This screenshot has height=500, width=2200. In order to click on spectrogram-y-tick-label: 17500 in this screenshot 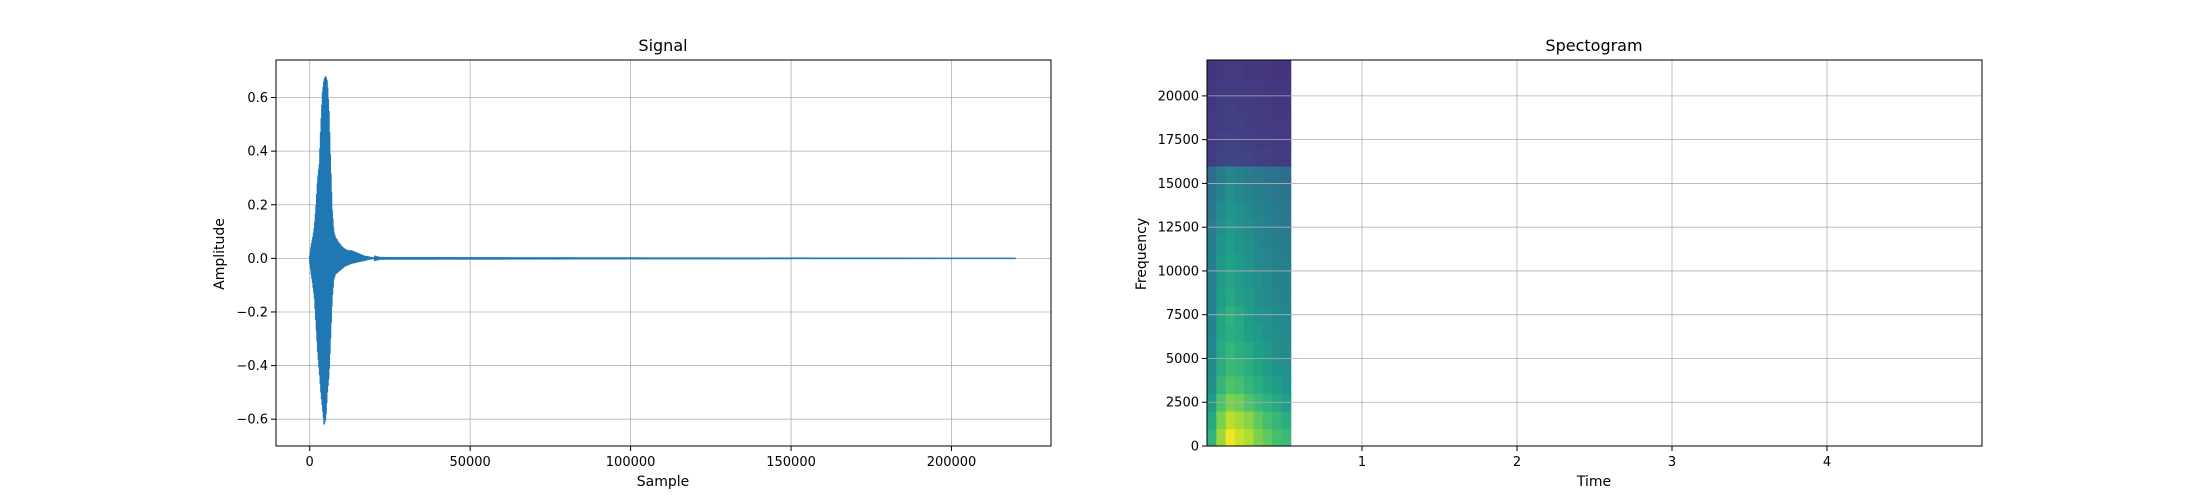, I will do `click(1178, 140)`.